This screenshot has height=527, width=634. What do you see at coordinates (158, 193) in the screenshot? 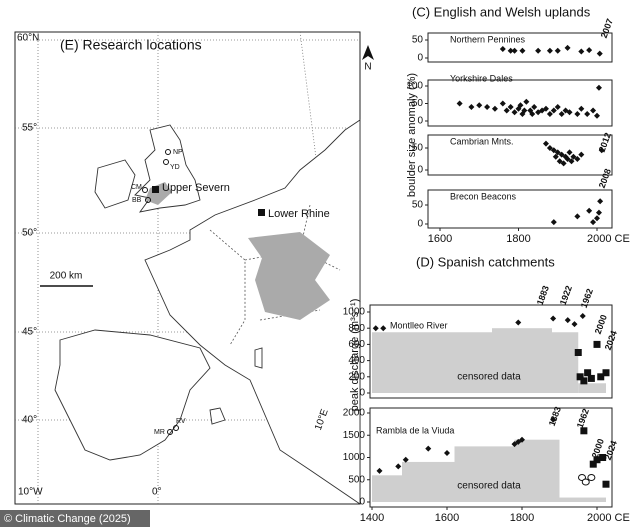
I see `severn-catchment` at bounding box center [158, 193].